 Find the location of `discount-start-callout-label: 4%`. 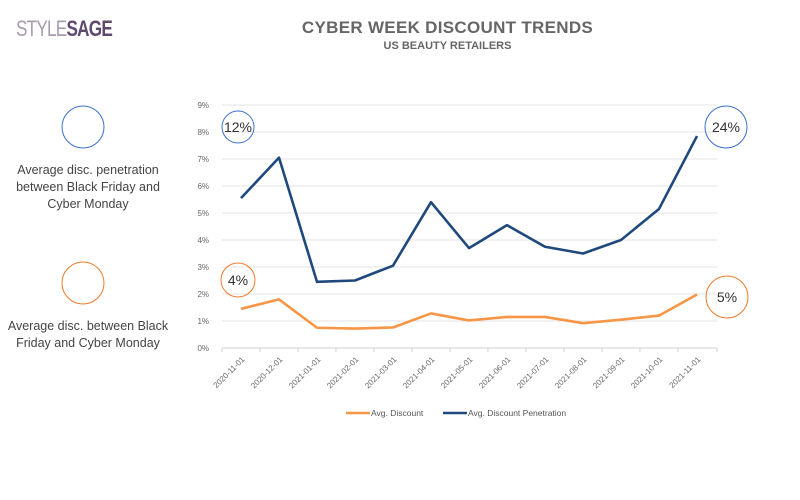

discount-start-callout-label: 4% is located at coordinates (238, 280).